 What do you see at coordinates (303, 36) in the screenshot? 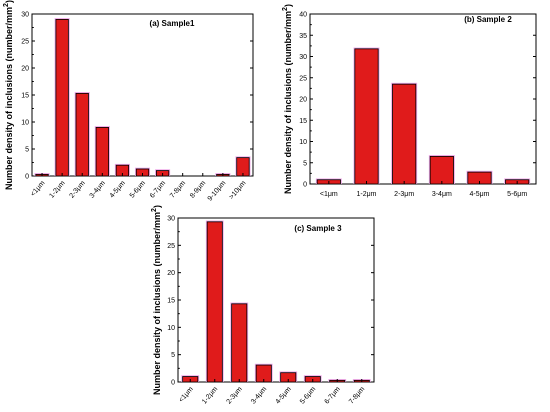
I see `y-tick-label: 35` at bounding box center [303, 36].